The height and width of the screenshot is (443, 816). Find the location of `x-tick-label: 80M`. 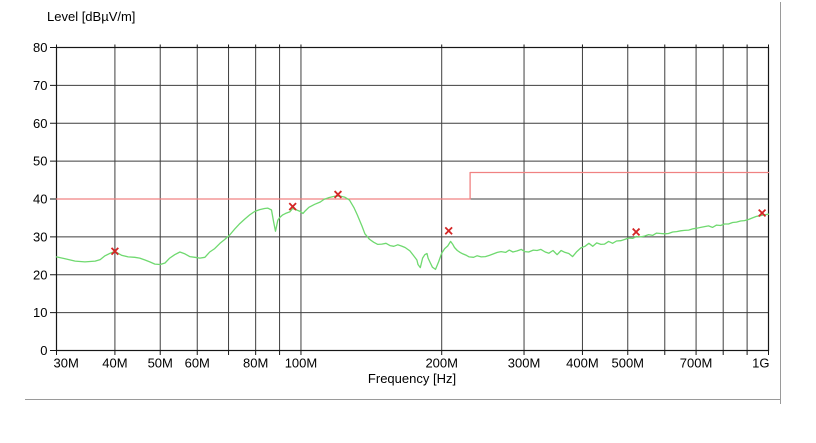

x-tick-label: 80M is located at coordinates (255, 363).